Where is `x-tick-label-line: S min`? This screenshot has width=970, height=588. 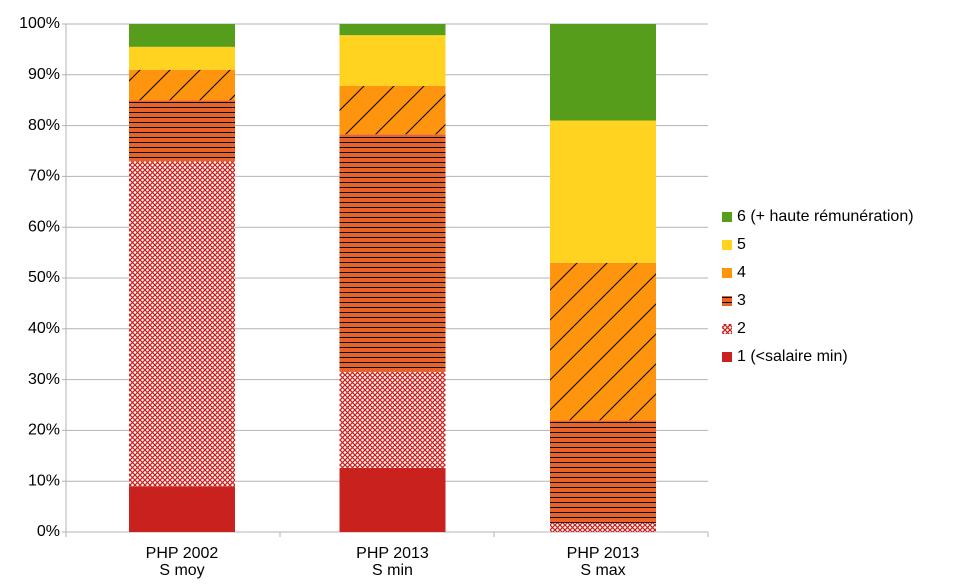 x-tick-label-line: S min is located at coordinates (392, 570).